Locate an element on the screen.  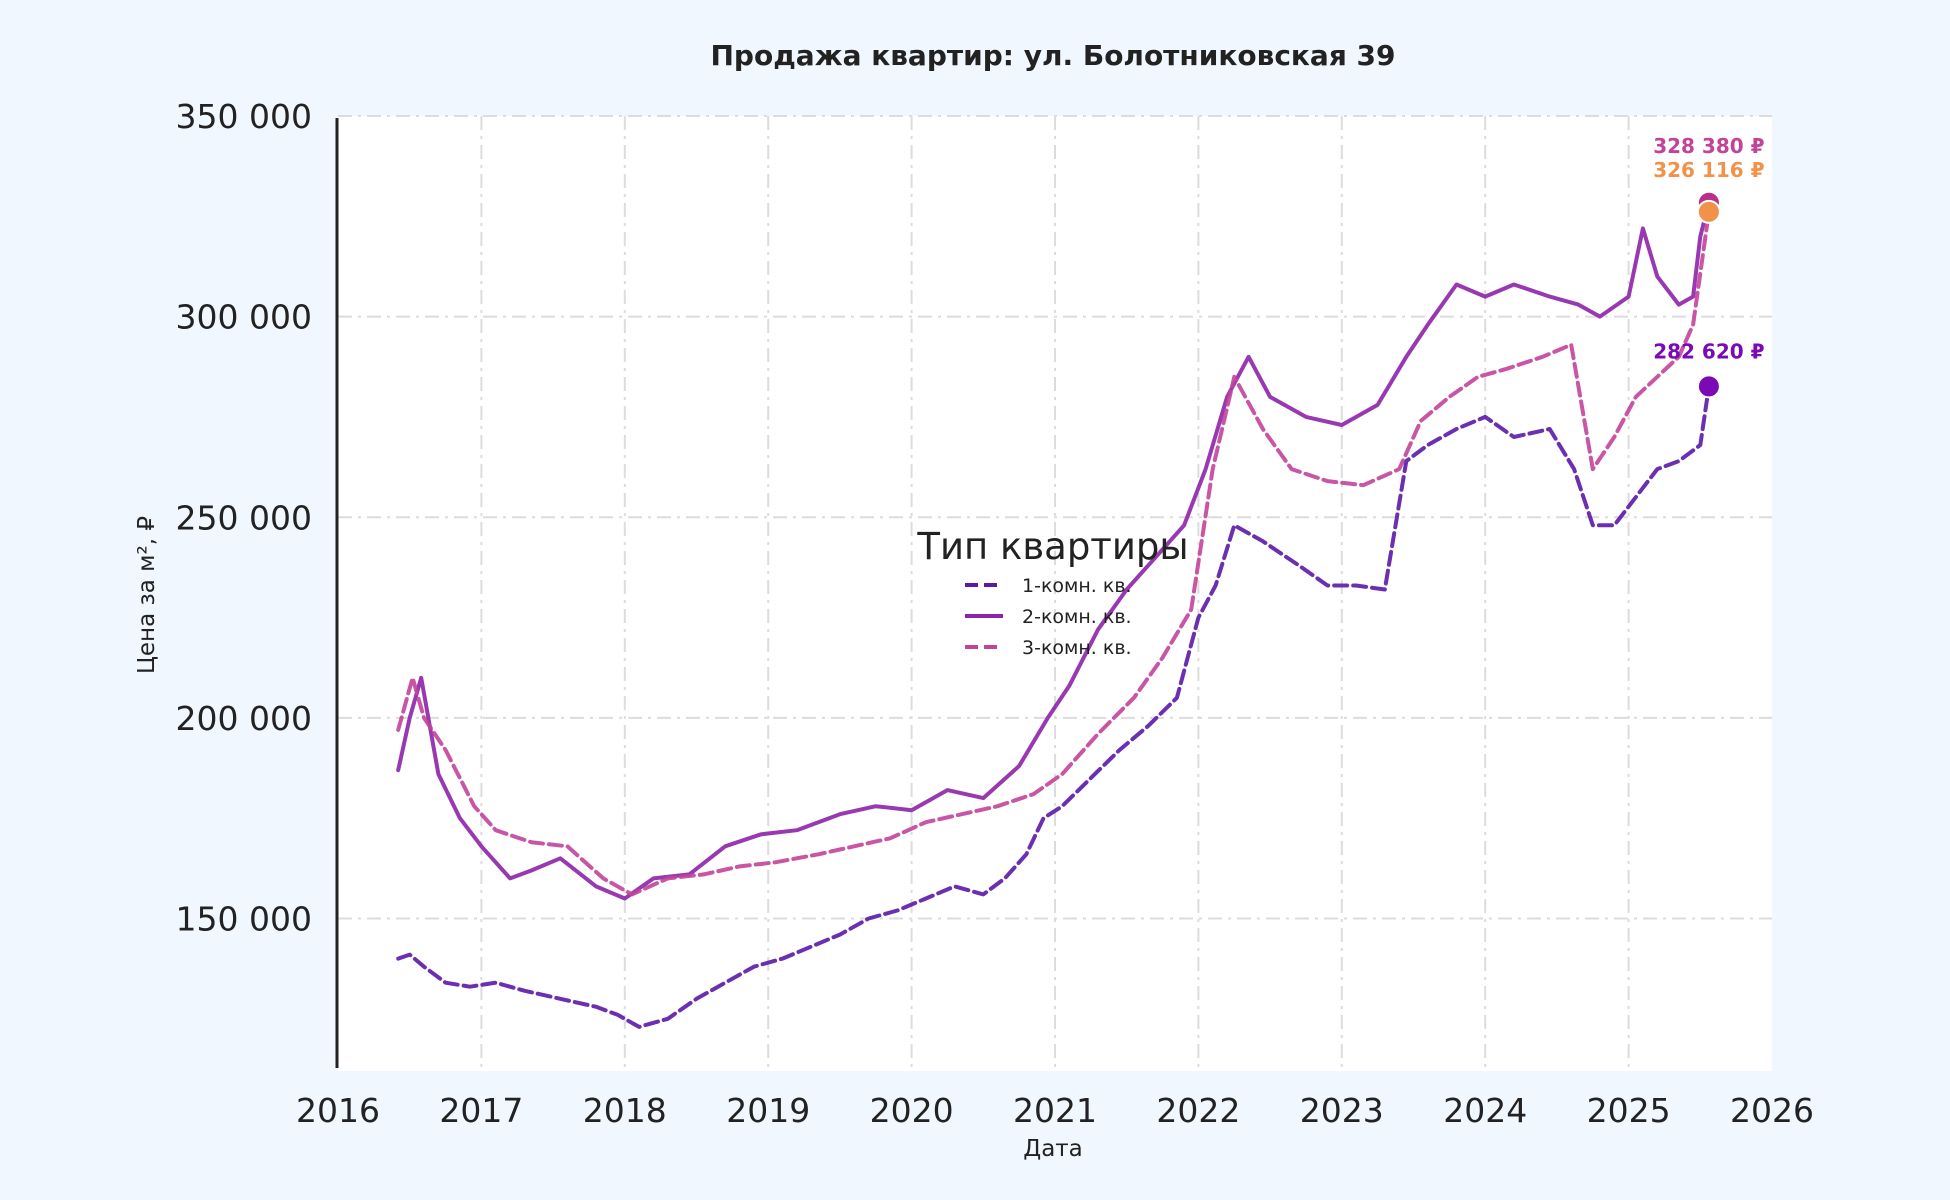
x-tick-2017: 2017 is located at coordinates (481, 1110).